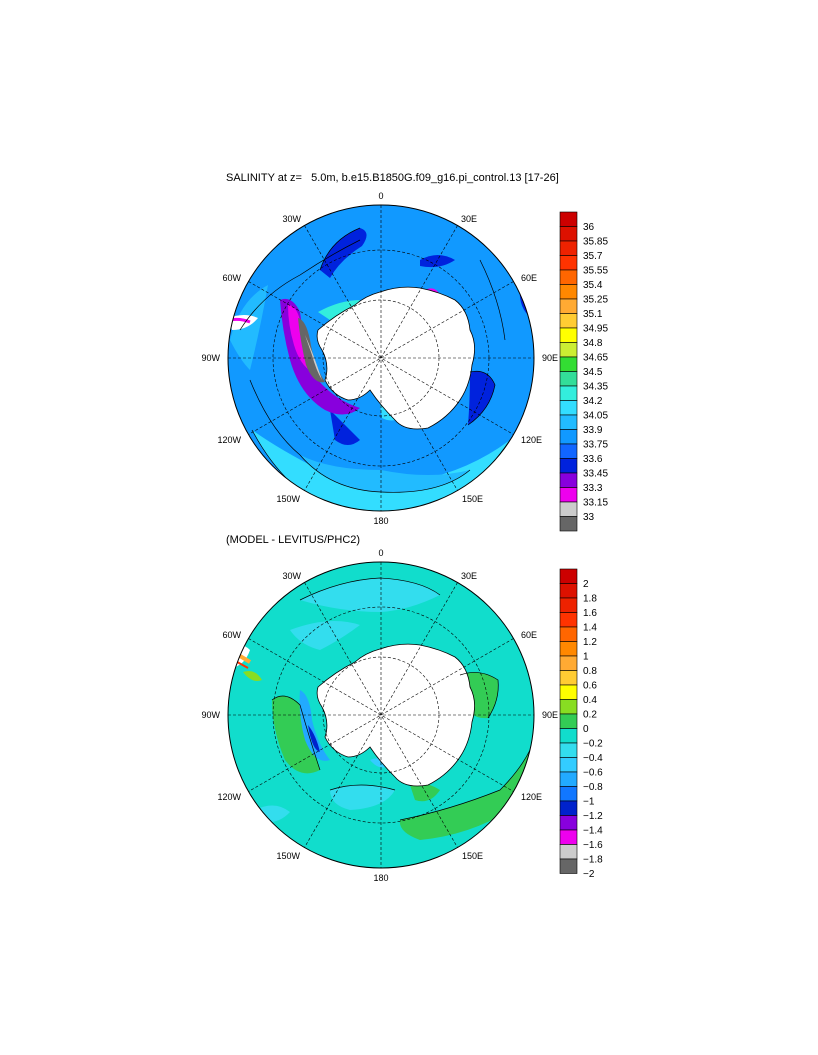  Describe the element at coordinates (586, 729) in the screenshot. I see `colorbar-tick-label: 0` at that location.